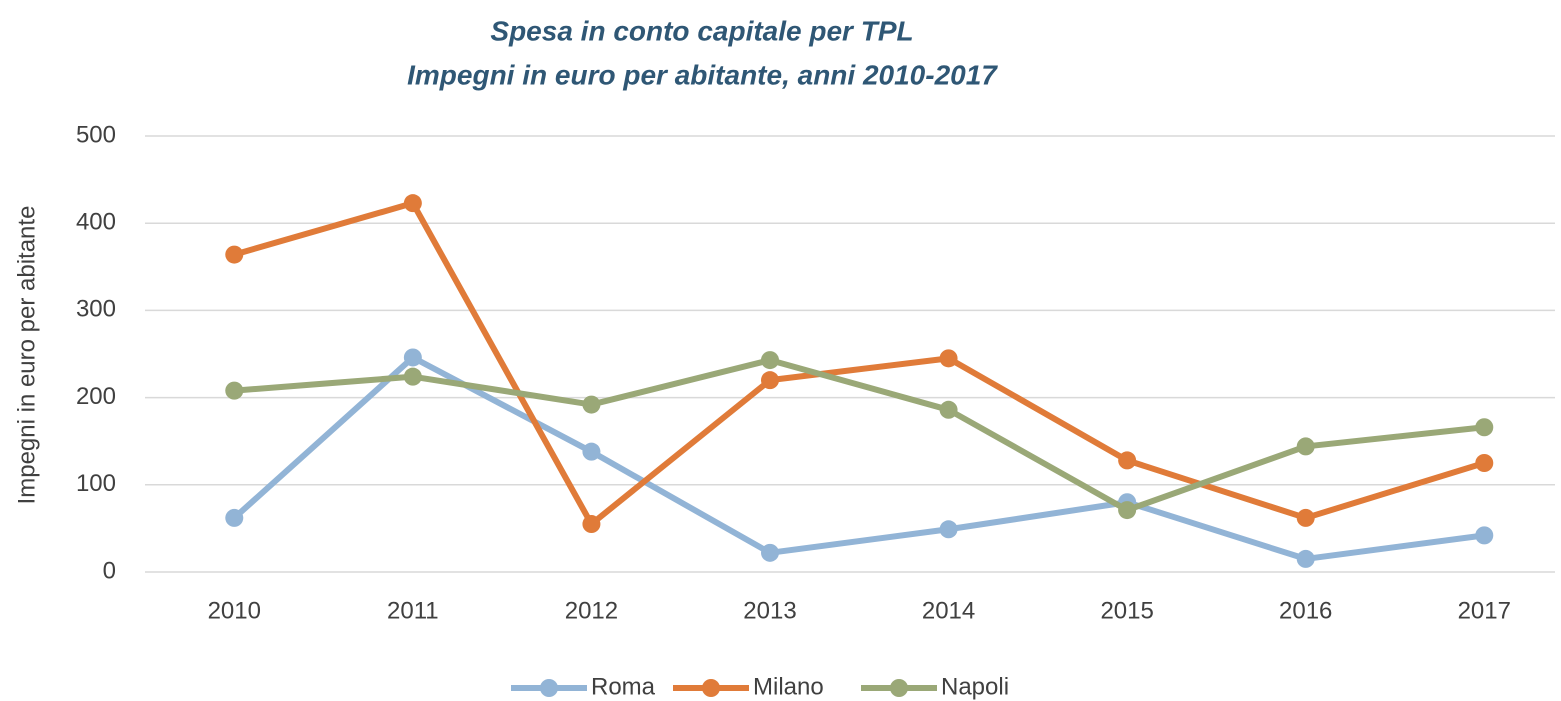 This screenshot has height=701, width=1561. Describe the element at coordinates (788, 686) in the screenshot. I see `legend-label: Milano` at that location.